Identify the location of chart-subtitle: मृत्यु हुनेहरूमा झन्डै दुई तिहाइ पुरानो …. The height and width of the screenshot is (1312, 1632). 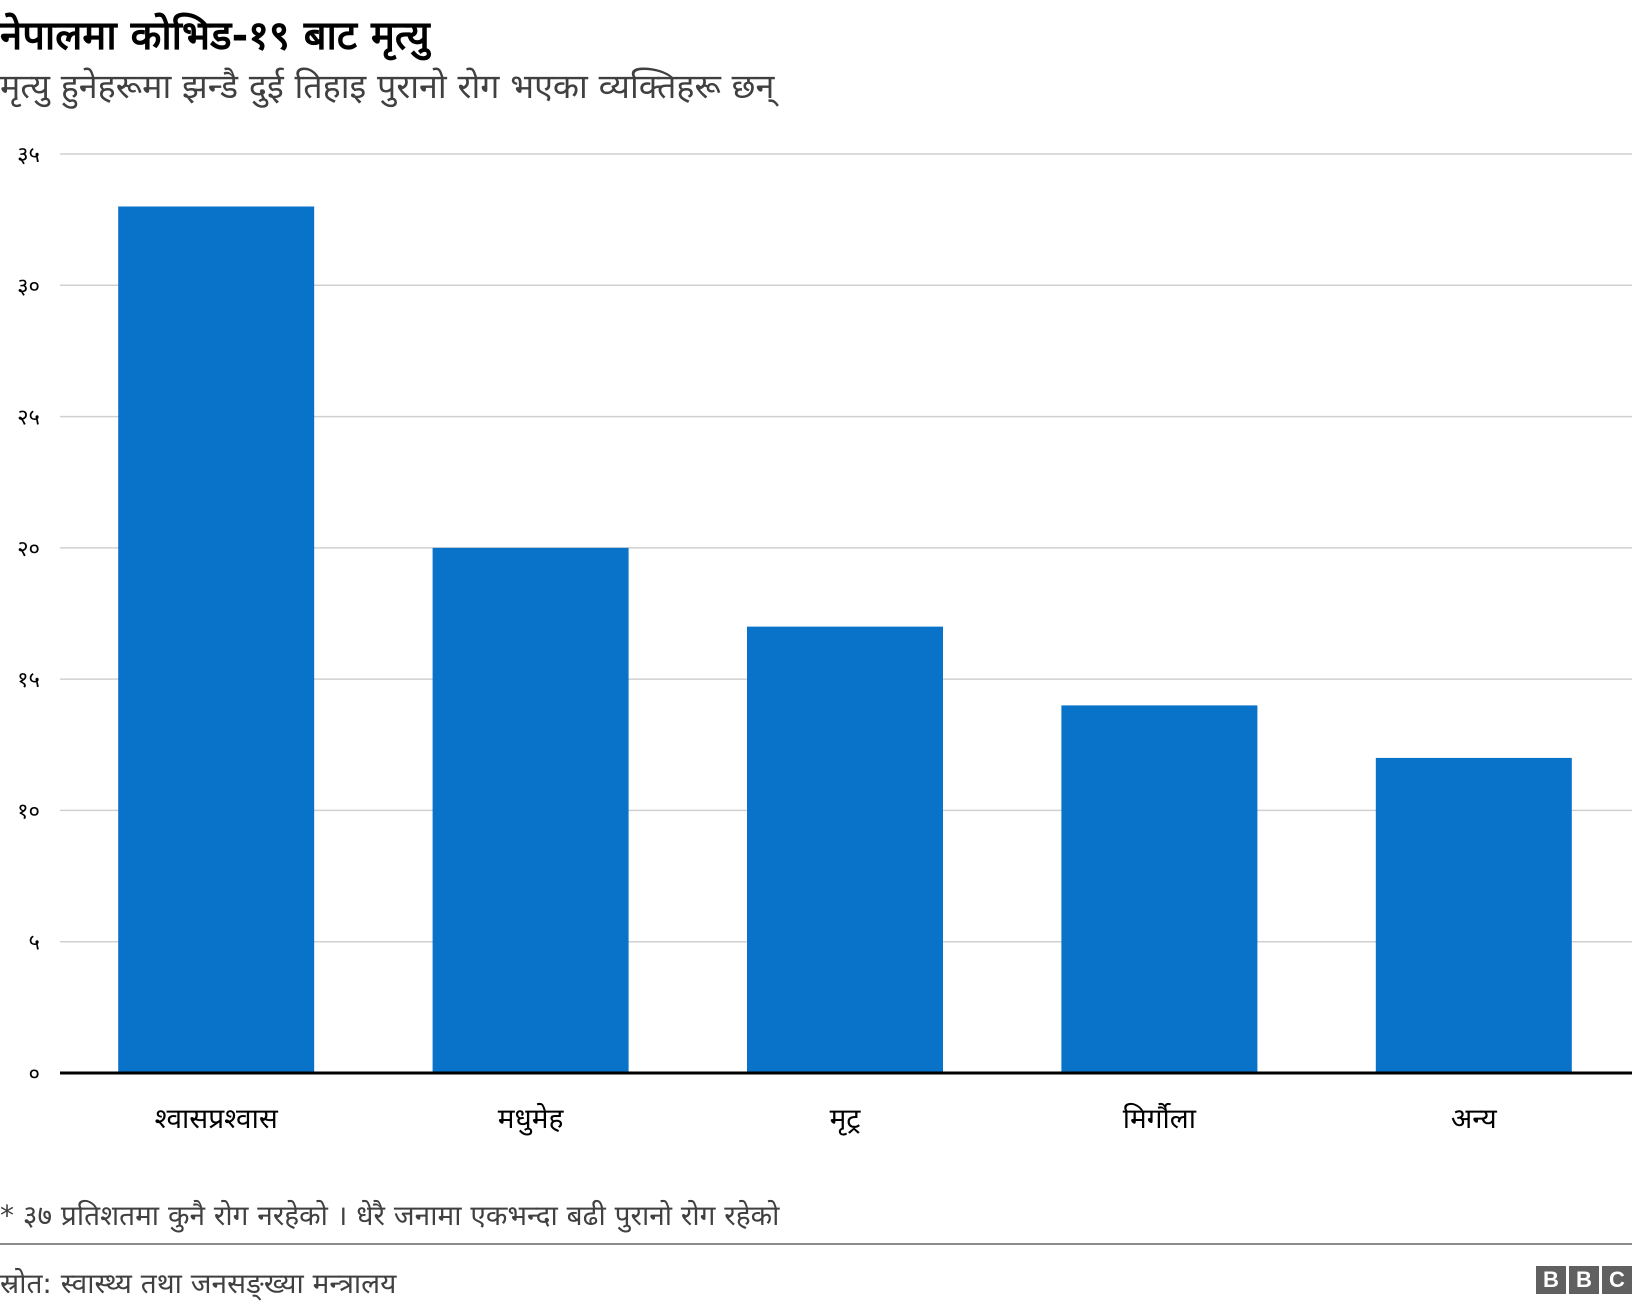
(387, 87).